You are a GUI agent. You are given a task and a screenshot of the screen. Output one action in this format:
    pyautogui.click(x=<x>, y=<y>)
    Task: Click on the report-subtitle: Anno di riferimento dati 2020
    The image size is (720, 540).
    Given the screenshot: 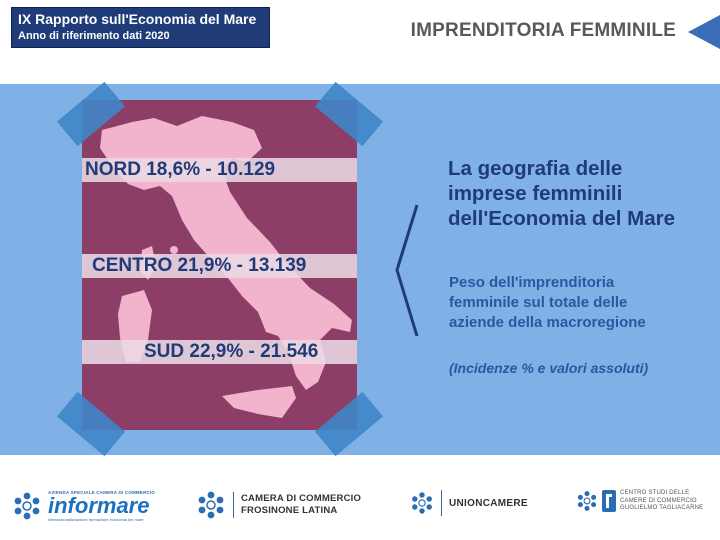 What is the action you would take?
    pyautogui.click(x=94, y=36)
    